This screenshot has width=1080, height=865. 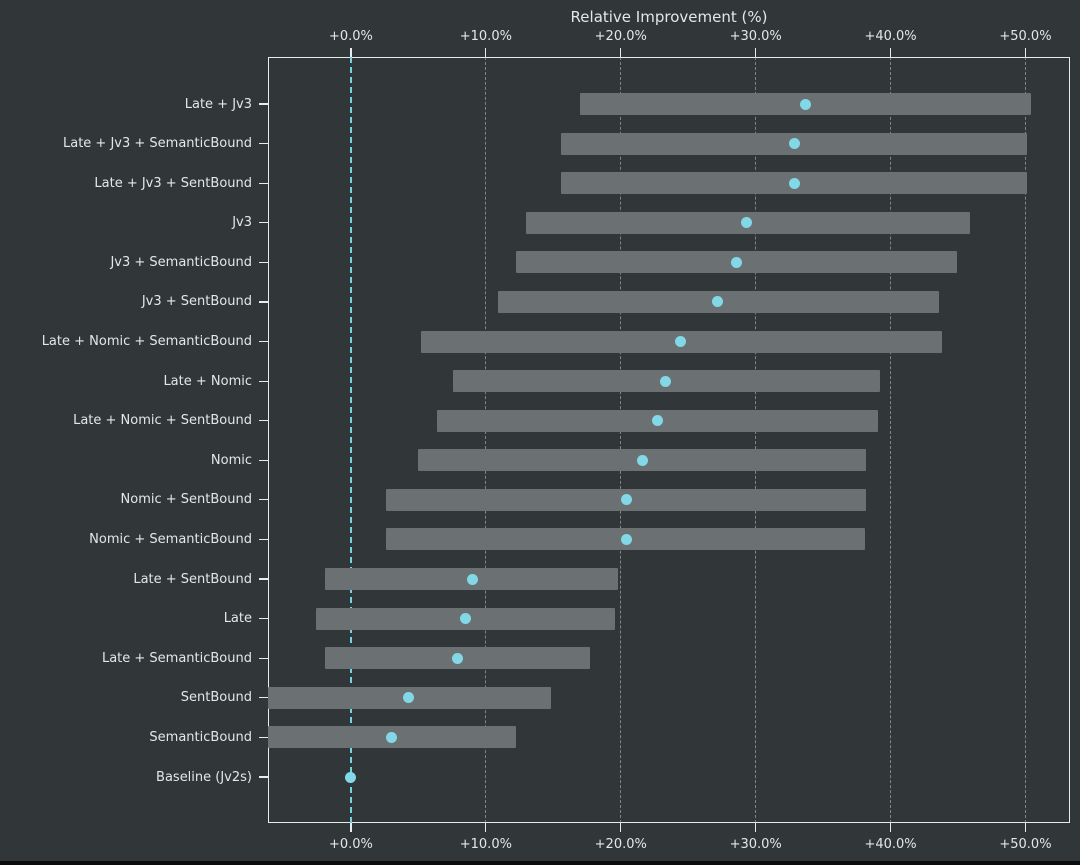 I want to click on y-axis-category-label: Late + Nomic, so click(x=207, y=381).